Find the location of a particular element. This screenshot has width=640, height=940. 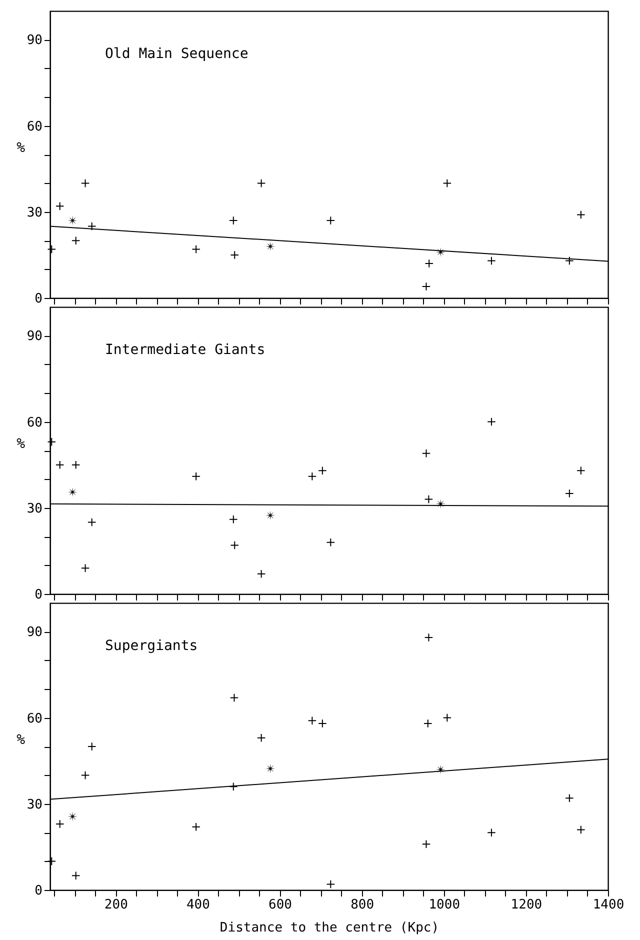

x-tick-label: 600 is located at coordinates (280, 905).